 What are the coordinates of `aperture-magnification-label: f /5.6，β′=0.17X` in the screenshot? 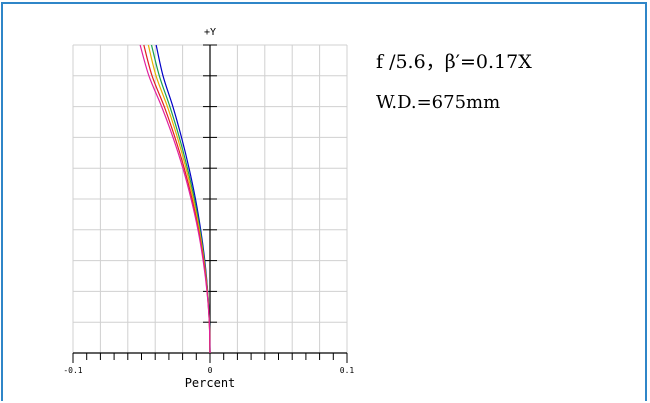 It's located at (454, 62).